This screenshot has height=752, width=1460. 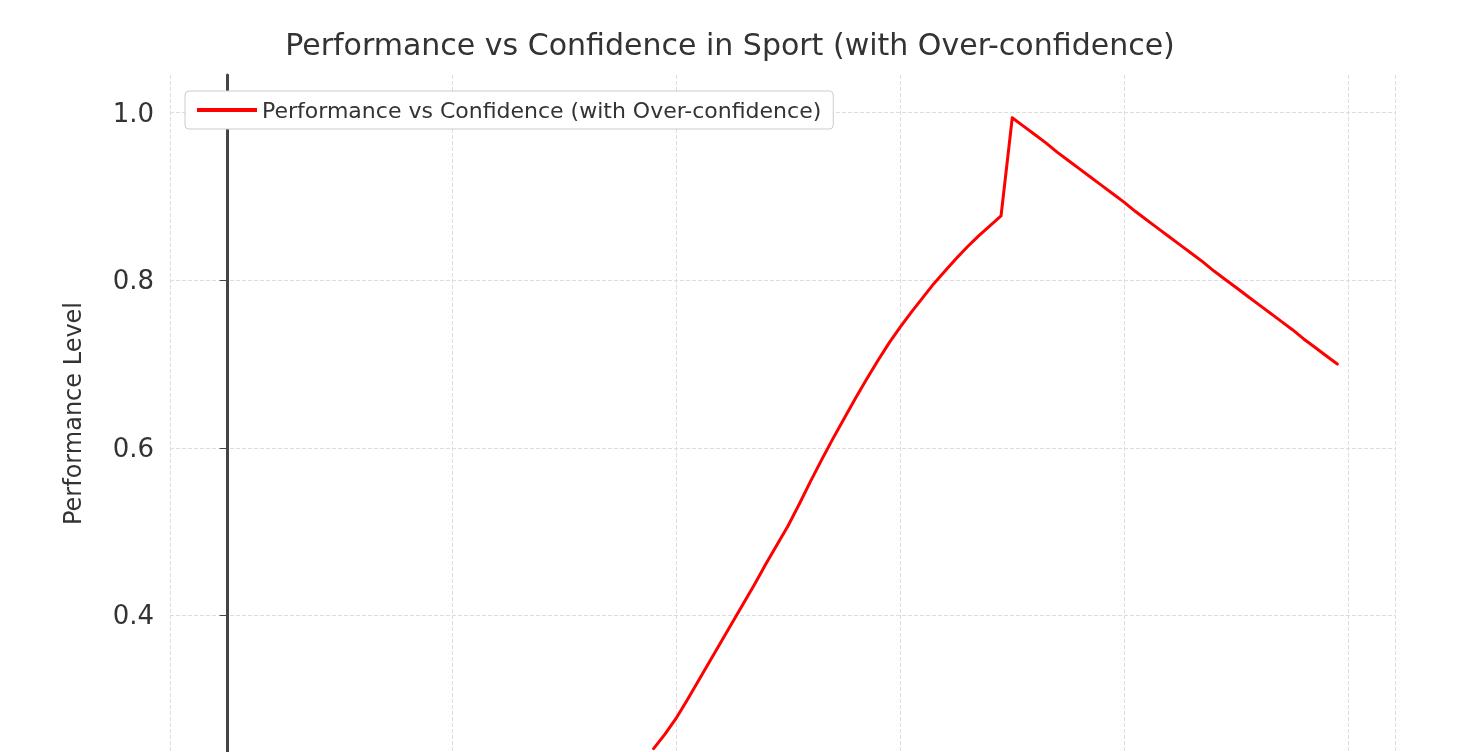 I want to click on legend-label: Performance vs Confidence (with Over-confidence), so click(x=542, y=110).